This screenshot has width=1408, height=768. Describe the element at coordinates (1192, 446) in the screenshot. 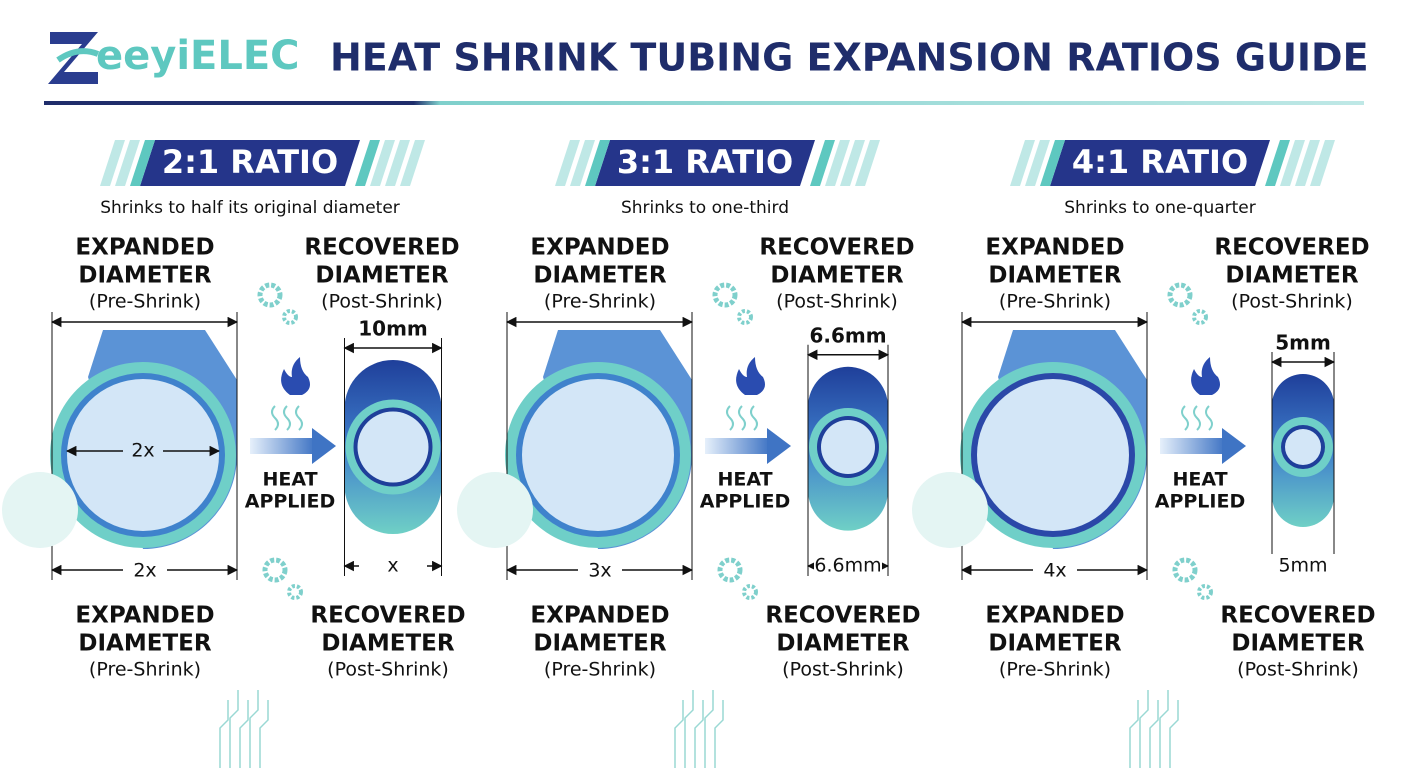

I see `arrow-shaft` at that location.